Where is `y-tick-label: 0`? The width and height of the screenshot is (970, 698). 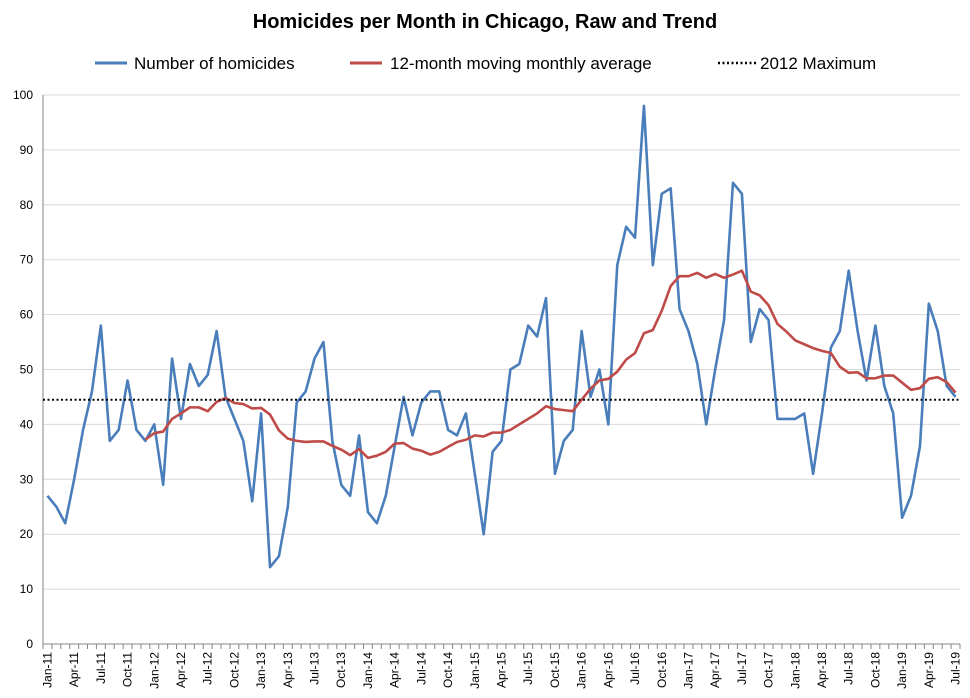
y-tick-label: 0 is located at coordinates (29, 644).